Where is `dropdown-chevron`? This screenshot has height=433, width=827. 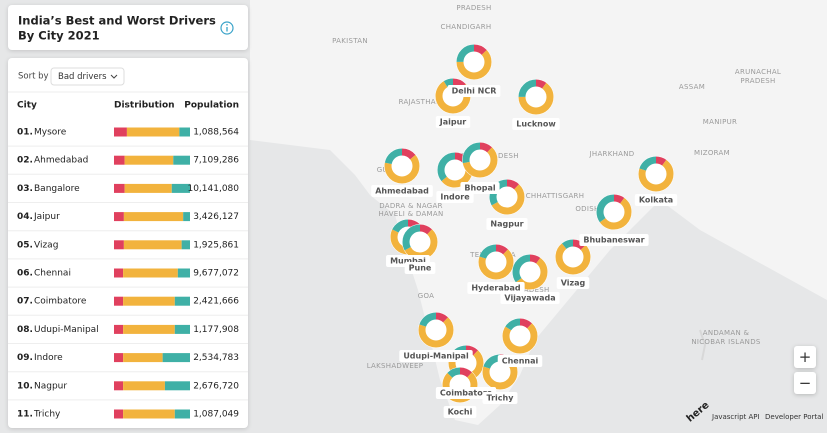 dropdown-chevron is located at coordinates (114, 76).